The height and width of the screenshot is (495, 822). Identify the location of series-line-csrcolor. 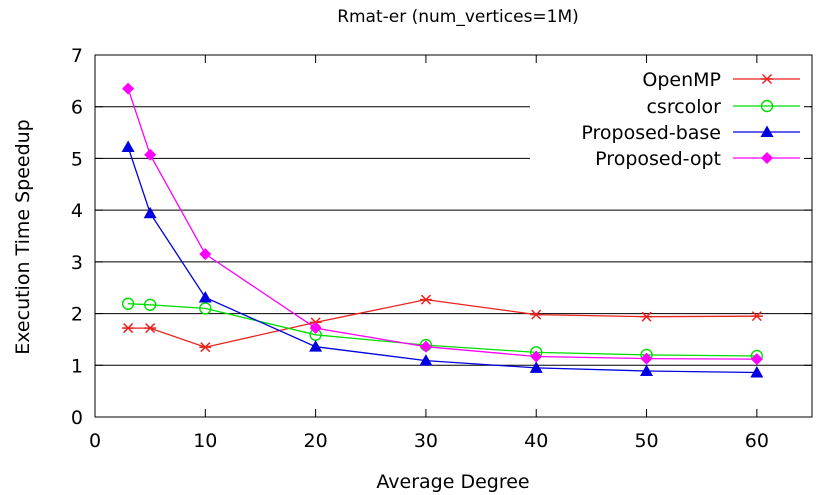
(442, 330).